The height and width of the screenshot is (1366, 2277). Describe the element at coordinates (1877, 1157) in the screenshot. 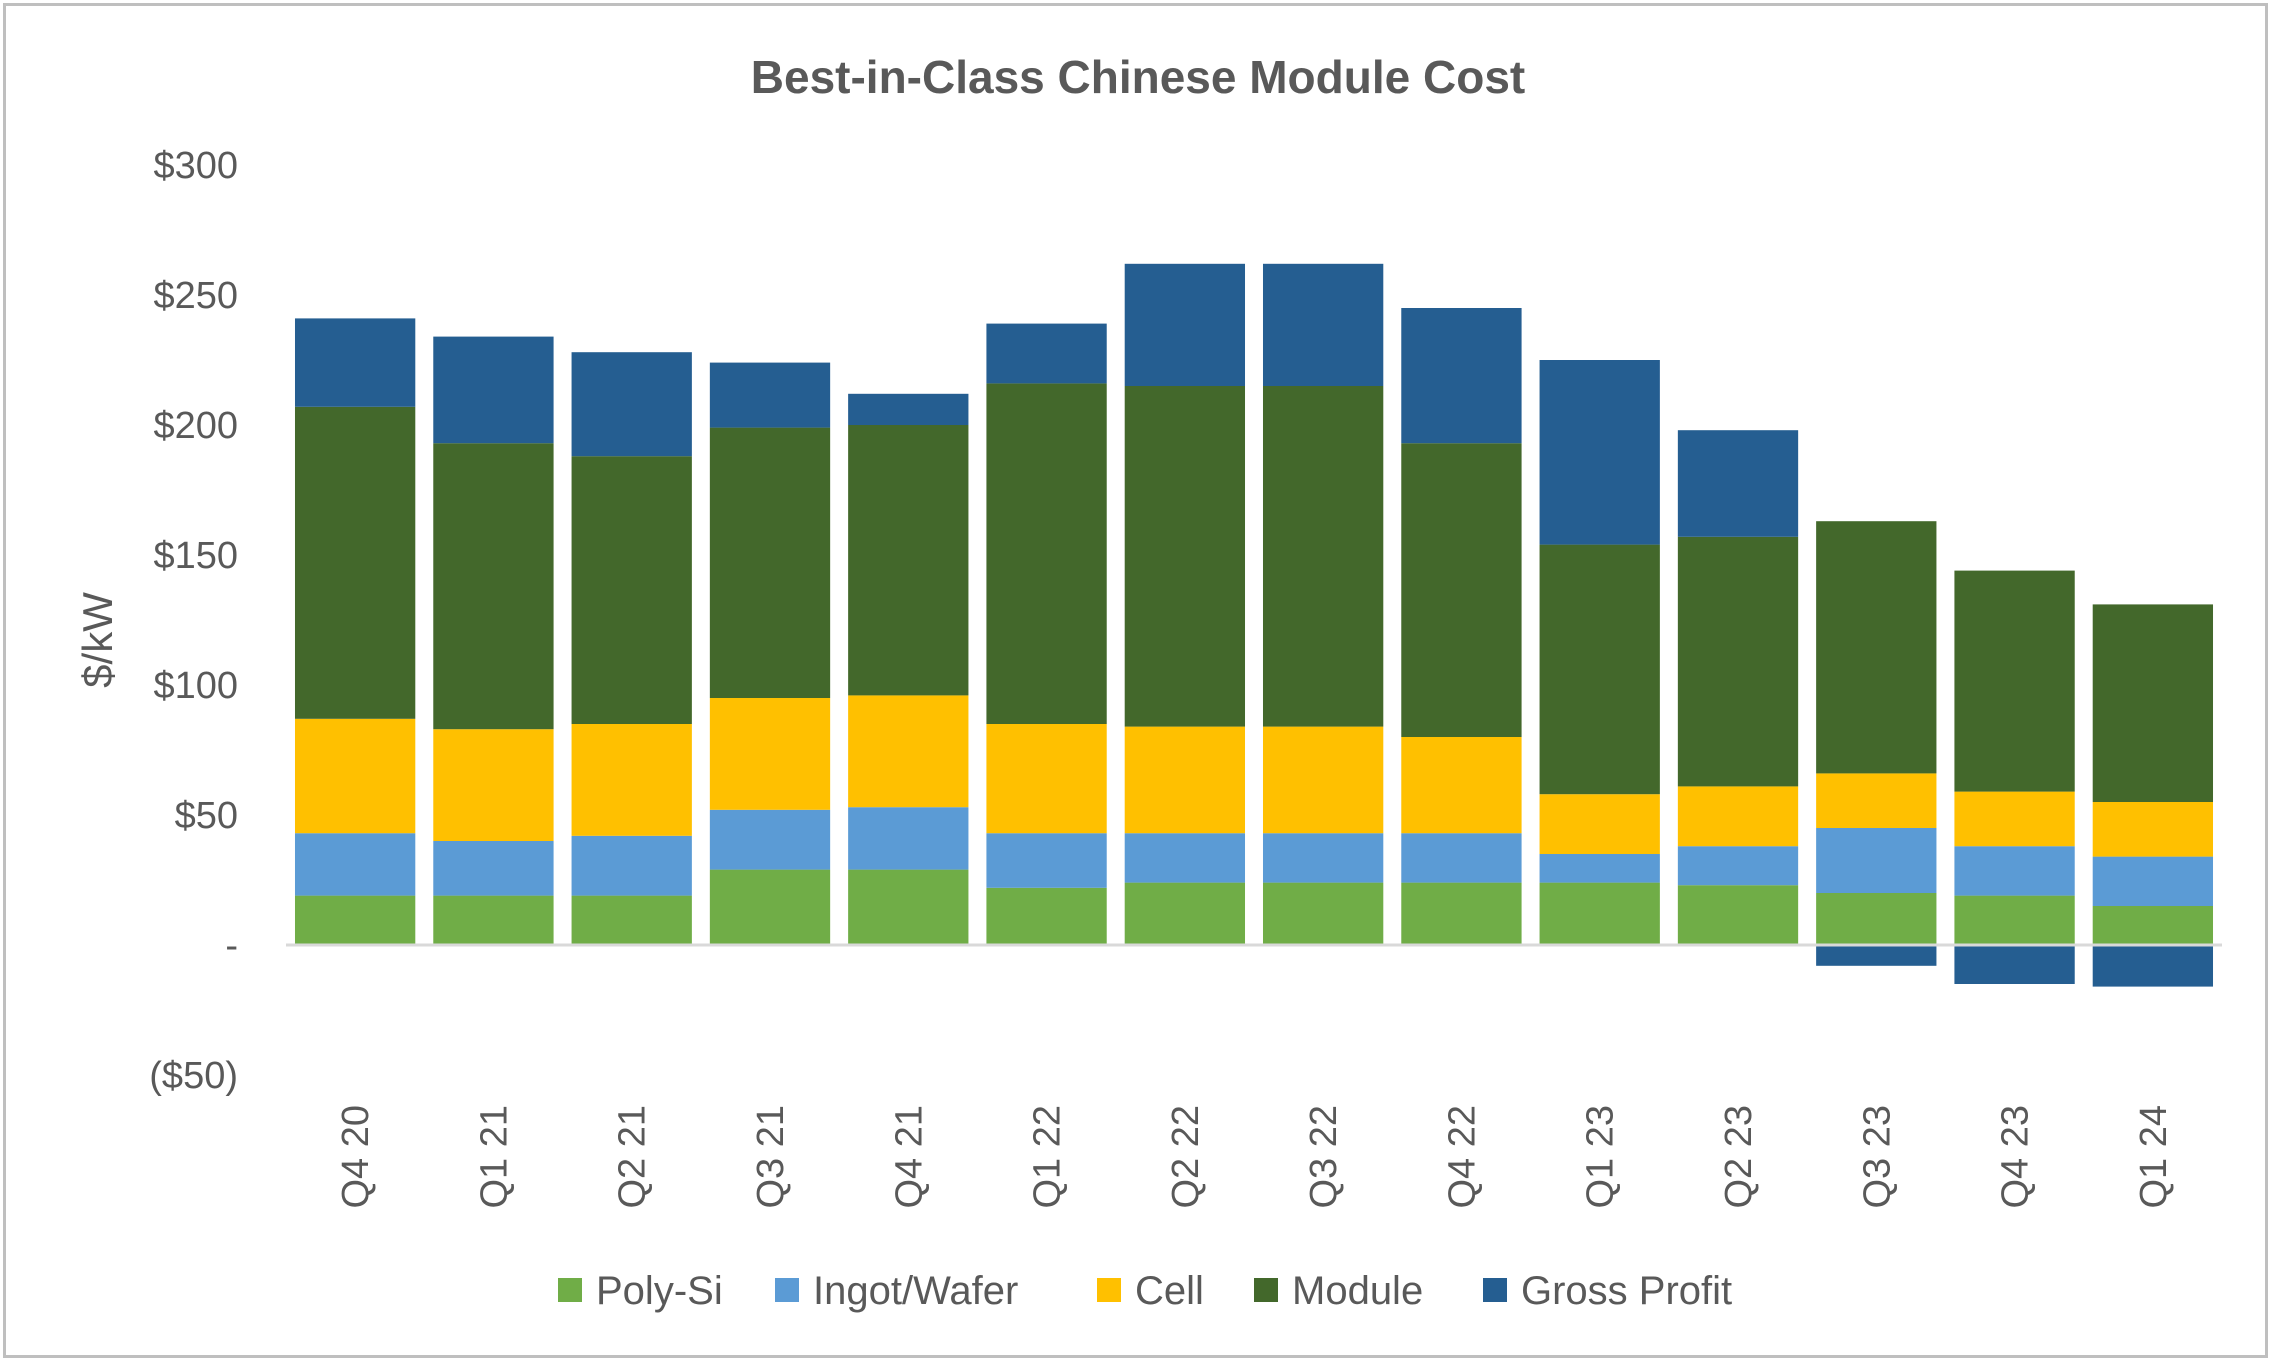

I see `x-tick-label: Q3 23` at that location.